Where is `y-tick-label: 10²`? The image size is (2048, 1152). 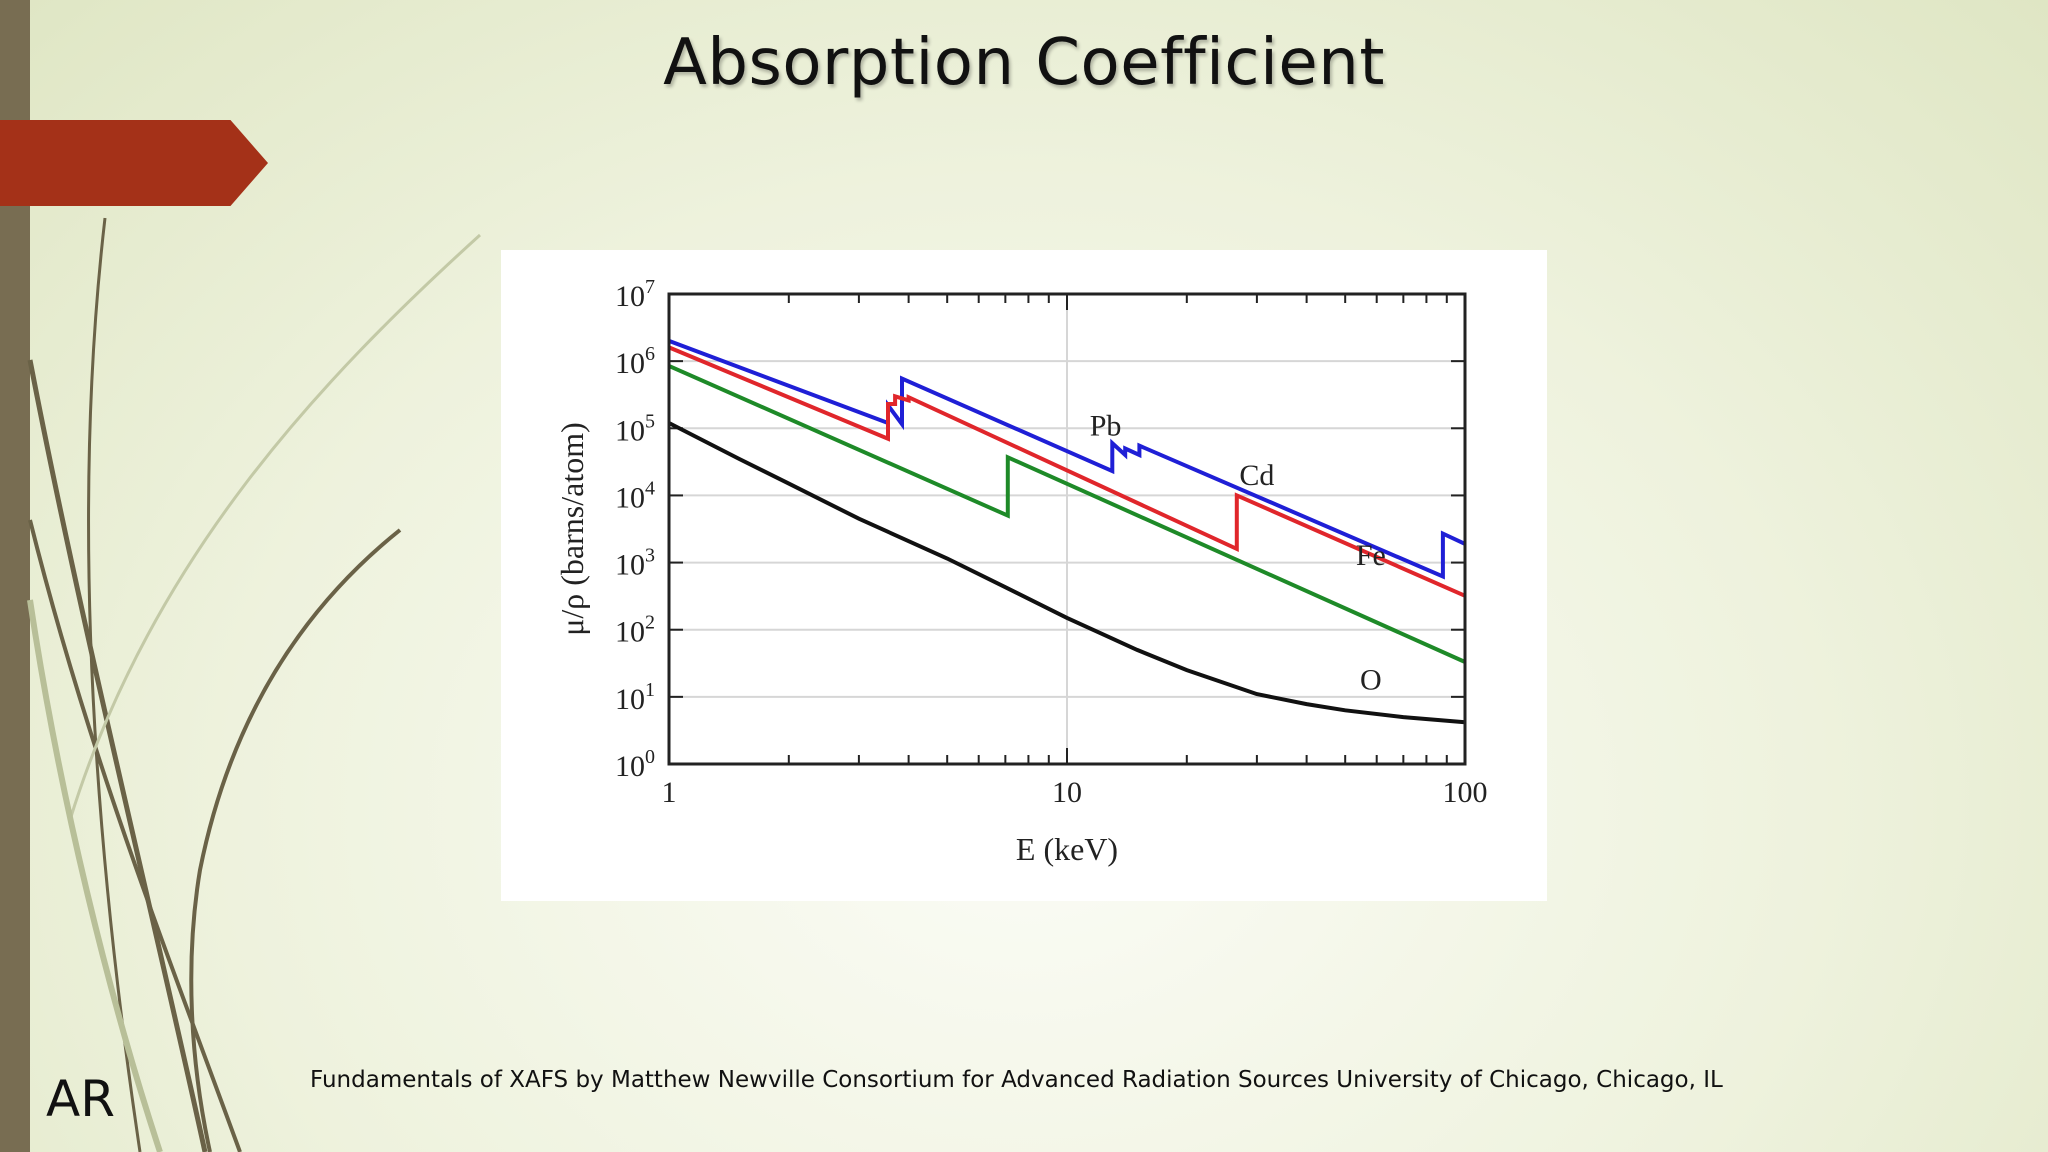 y-tick-label: 10² is located at coordinates (635, 630).